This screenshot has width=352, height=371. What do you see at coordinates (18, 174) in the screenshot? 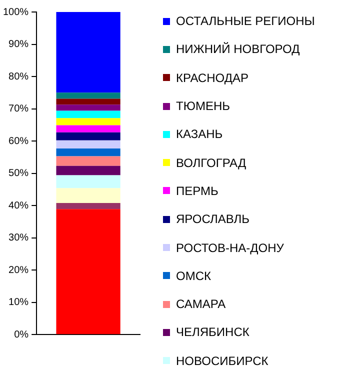
I see `y-tick-label: 50%` at bounding box center [18, 174].